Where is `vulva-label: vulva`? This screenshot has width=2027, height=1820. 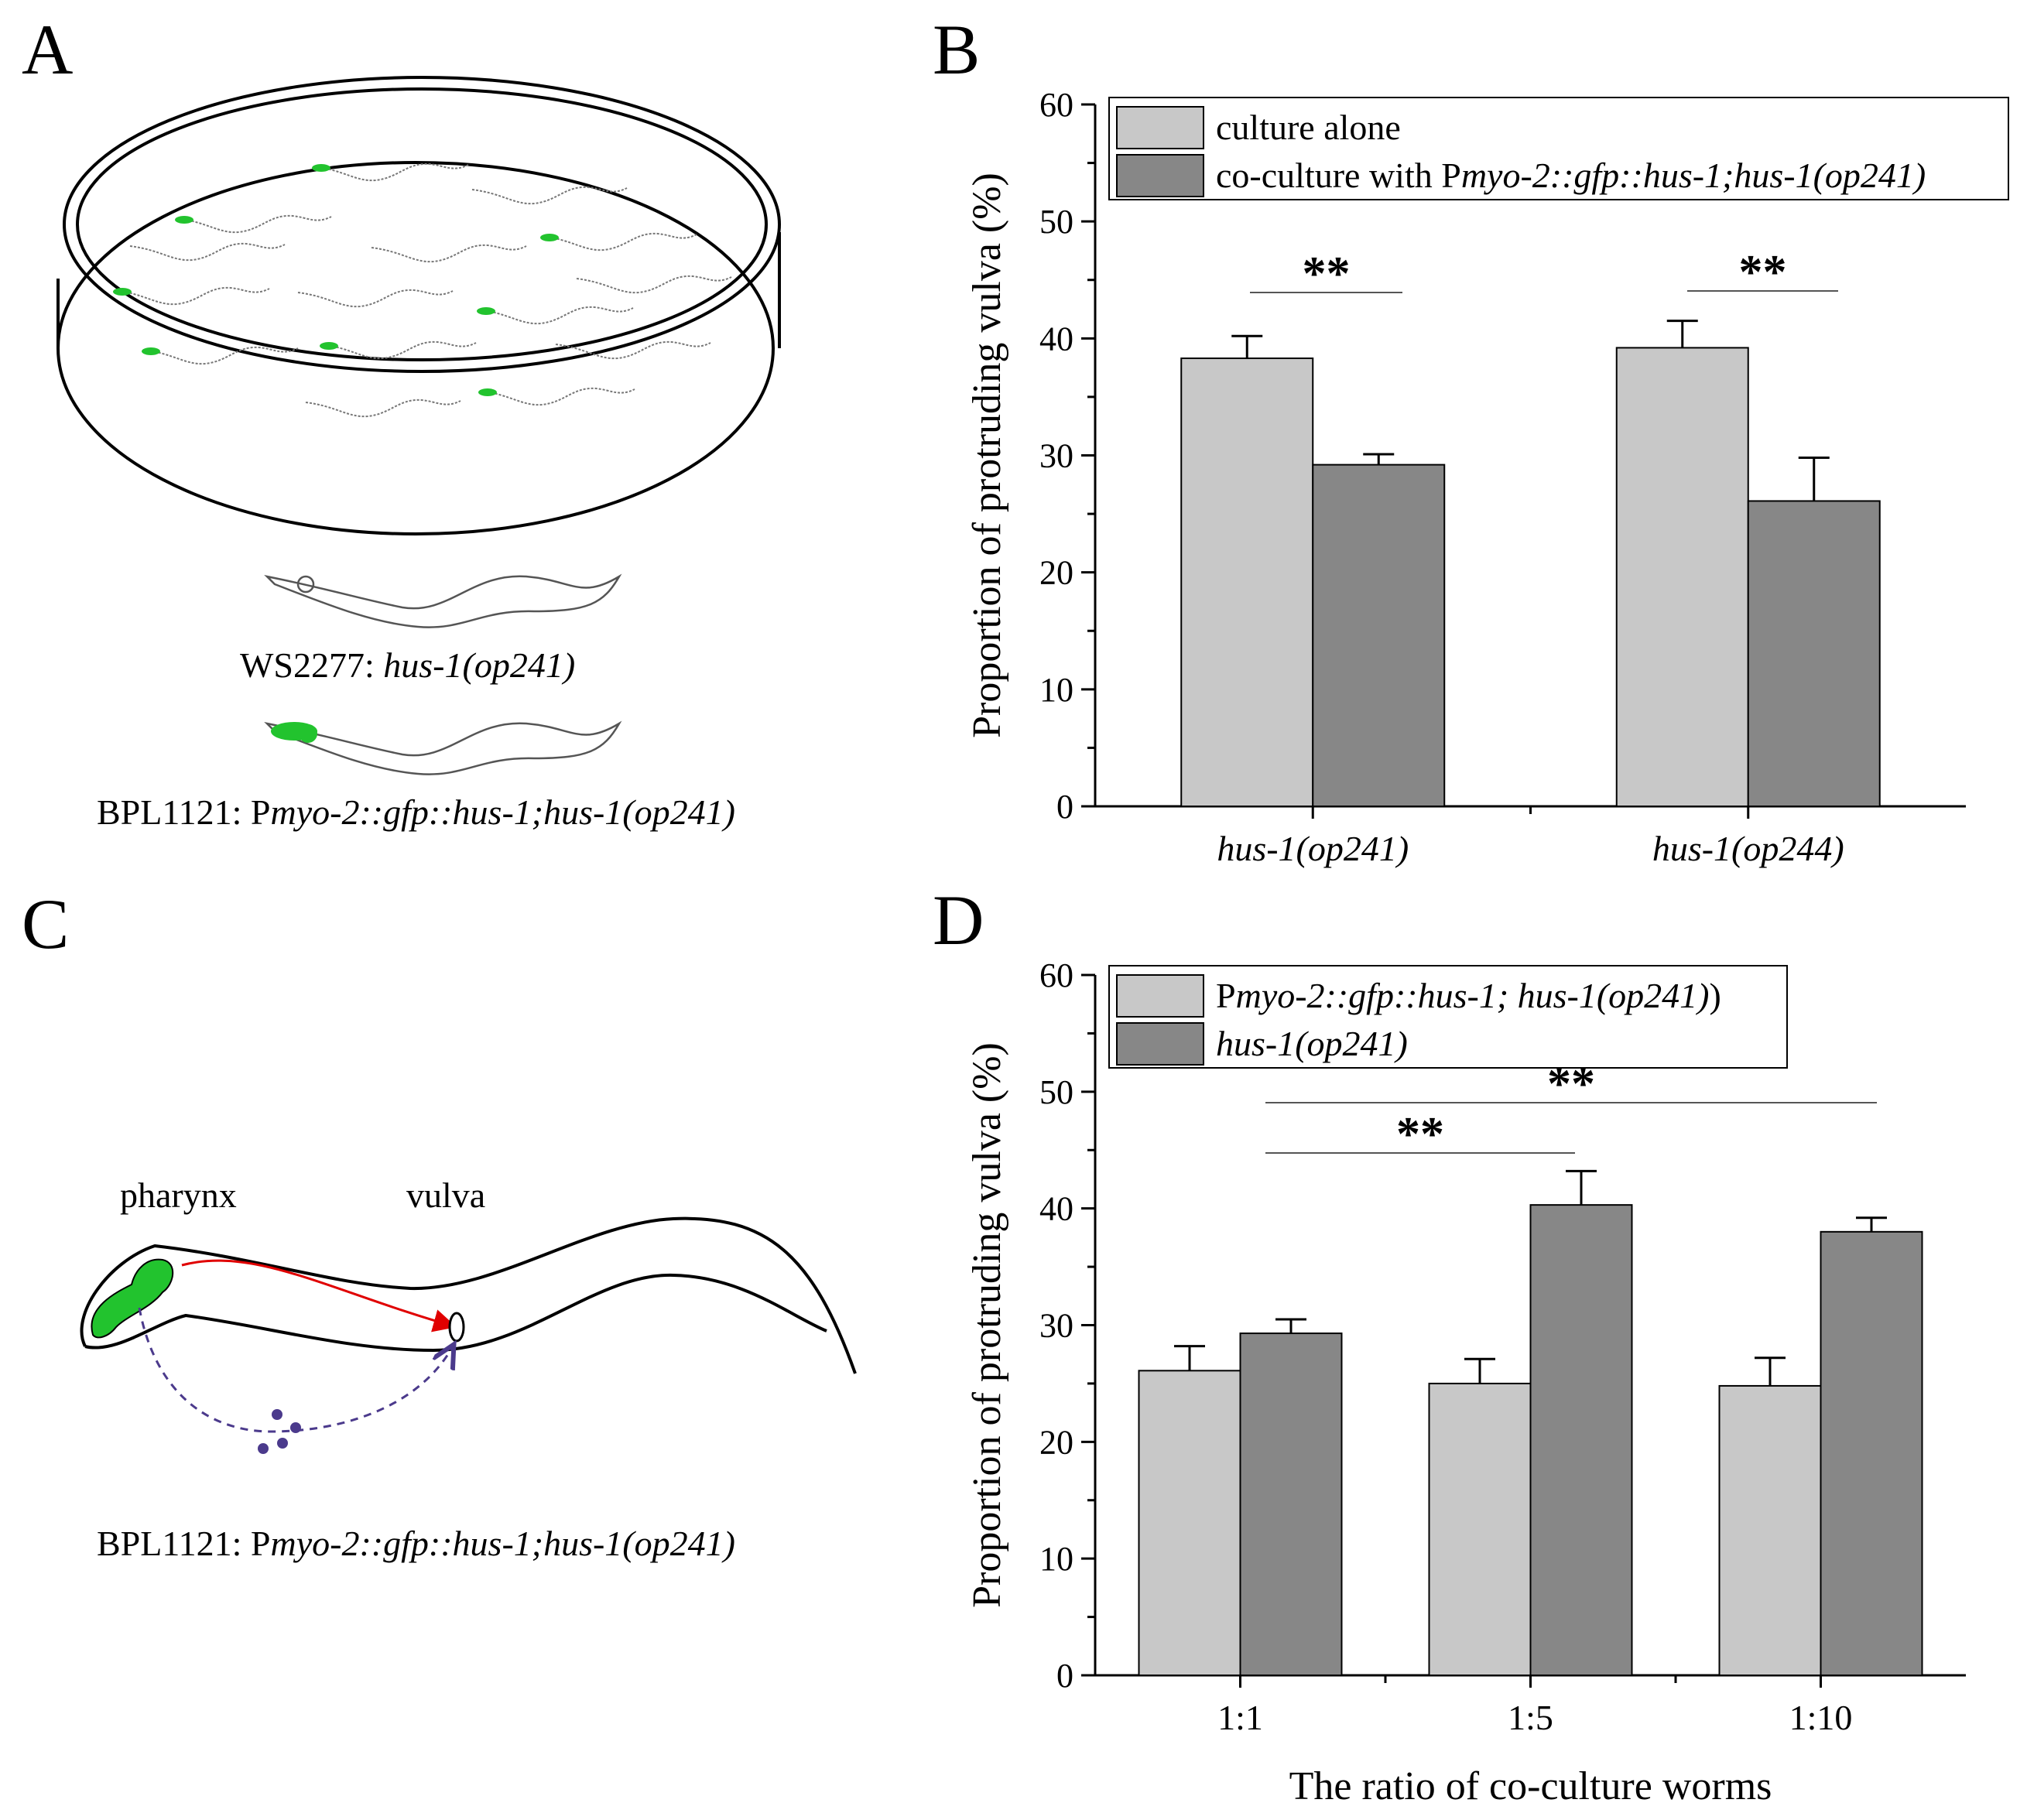
vulva-label: vulva is located at coordinates (445, 1195).